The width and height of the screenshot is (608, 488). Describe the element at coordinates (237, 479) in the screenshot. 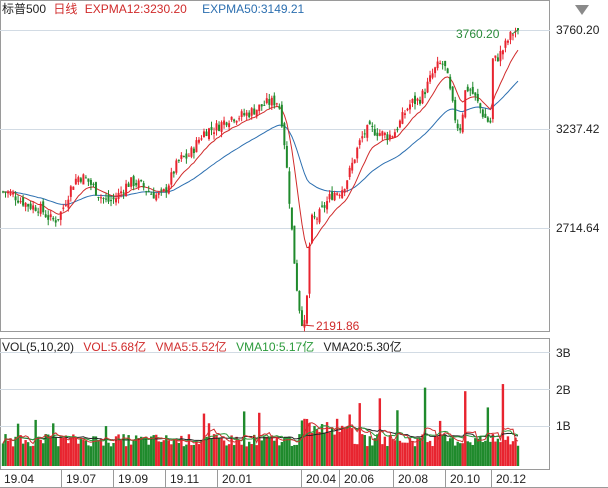

I see `date-label: 20.01` at that location.